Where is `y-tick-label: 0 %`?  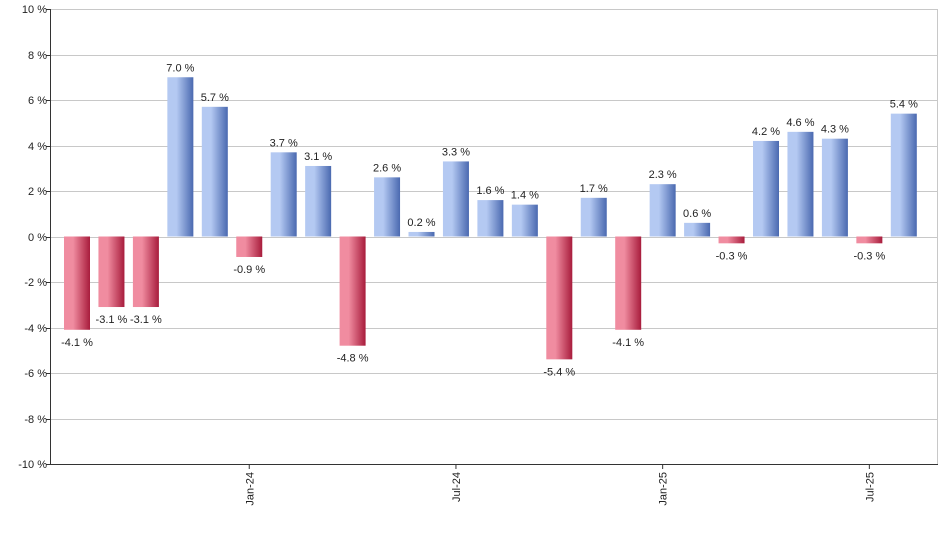
y-tick-label: 0 % is located at coordinates (37, 238).